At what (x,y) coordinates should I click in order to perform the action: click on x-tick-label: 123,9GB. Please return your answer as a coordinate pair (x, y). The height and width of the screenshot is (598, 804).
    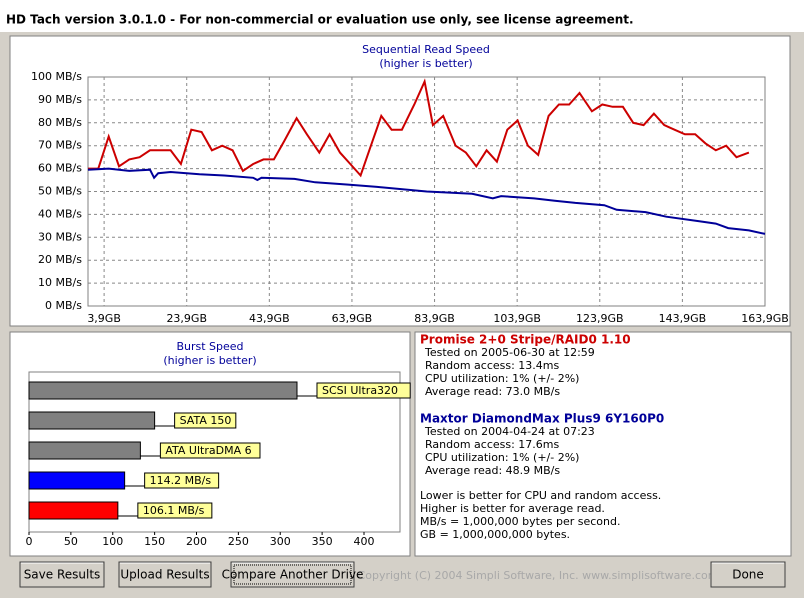
    Looking at the image, I should click on (600, 318).